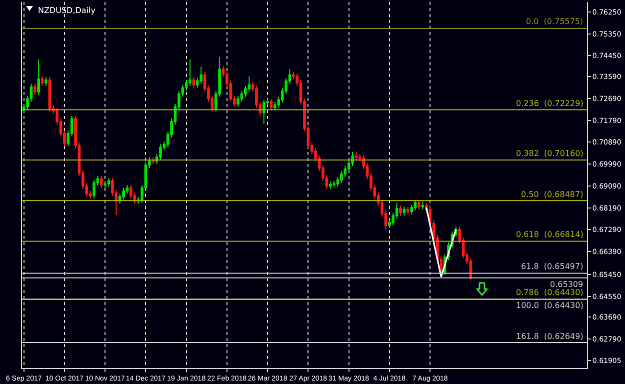 Image resolution: width=625 pixels, height=384 pixels. I want to click on ref-line-label: 61.8 (0.65497), so click(552, 266).